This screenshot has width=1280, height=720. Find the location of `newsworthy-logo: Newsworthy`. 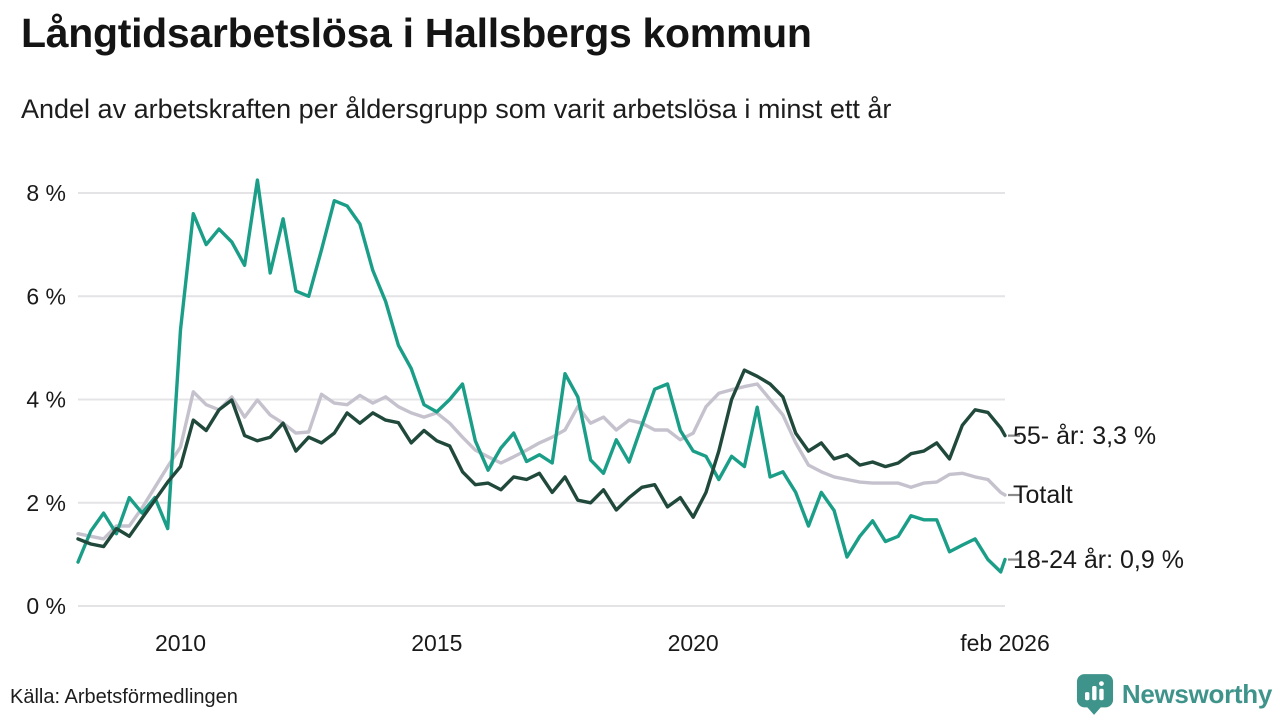

newsworthy-logo: Newsworthy is located at coordinates (1174, 694).